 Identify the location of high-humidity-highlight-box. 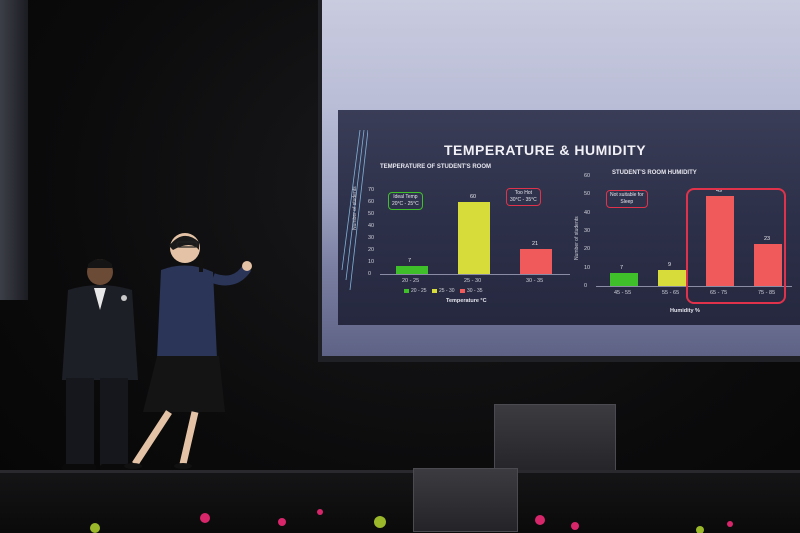
(736, 246).